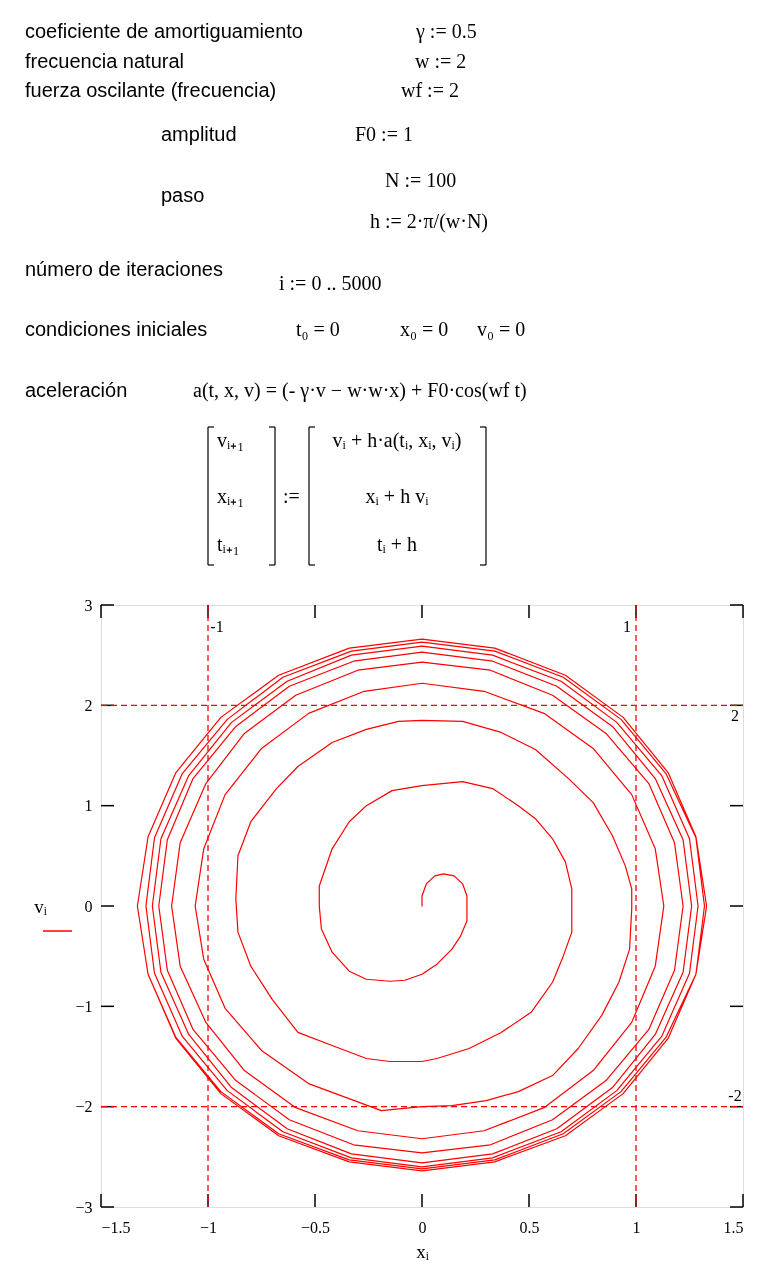 Image resolution: width=759 pixels, height=1273 pixels. Describe the element at coordinates (217, 626) in the screenshot. I see `ref-line-label: -1` at that location.